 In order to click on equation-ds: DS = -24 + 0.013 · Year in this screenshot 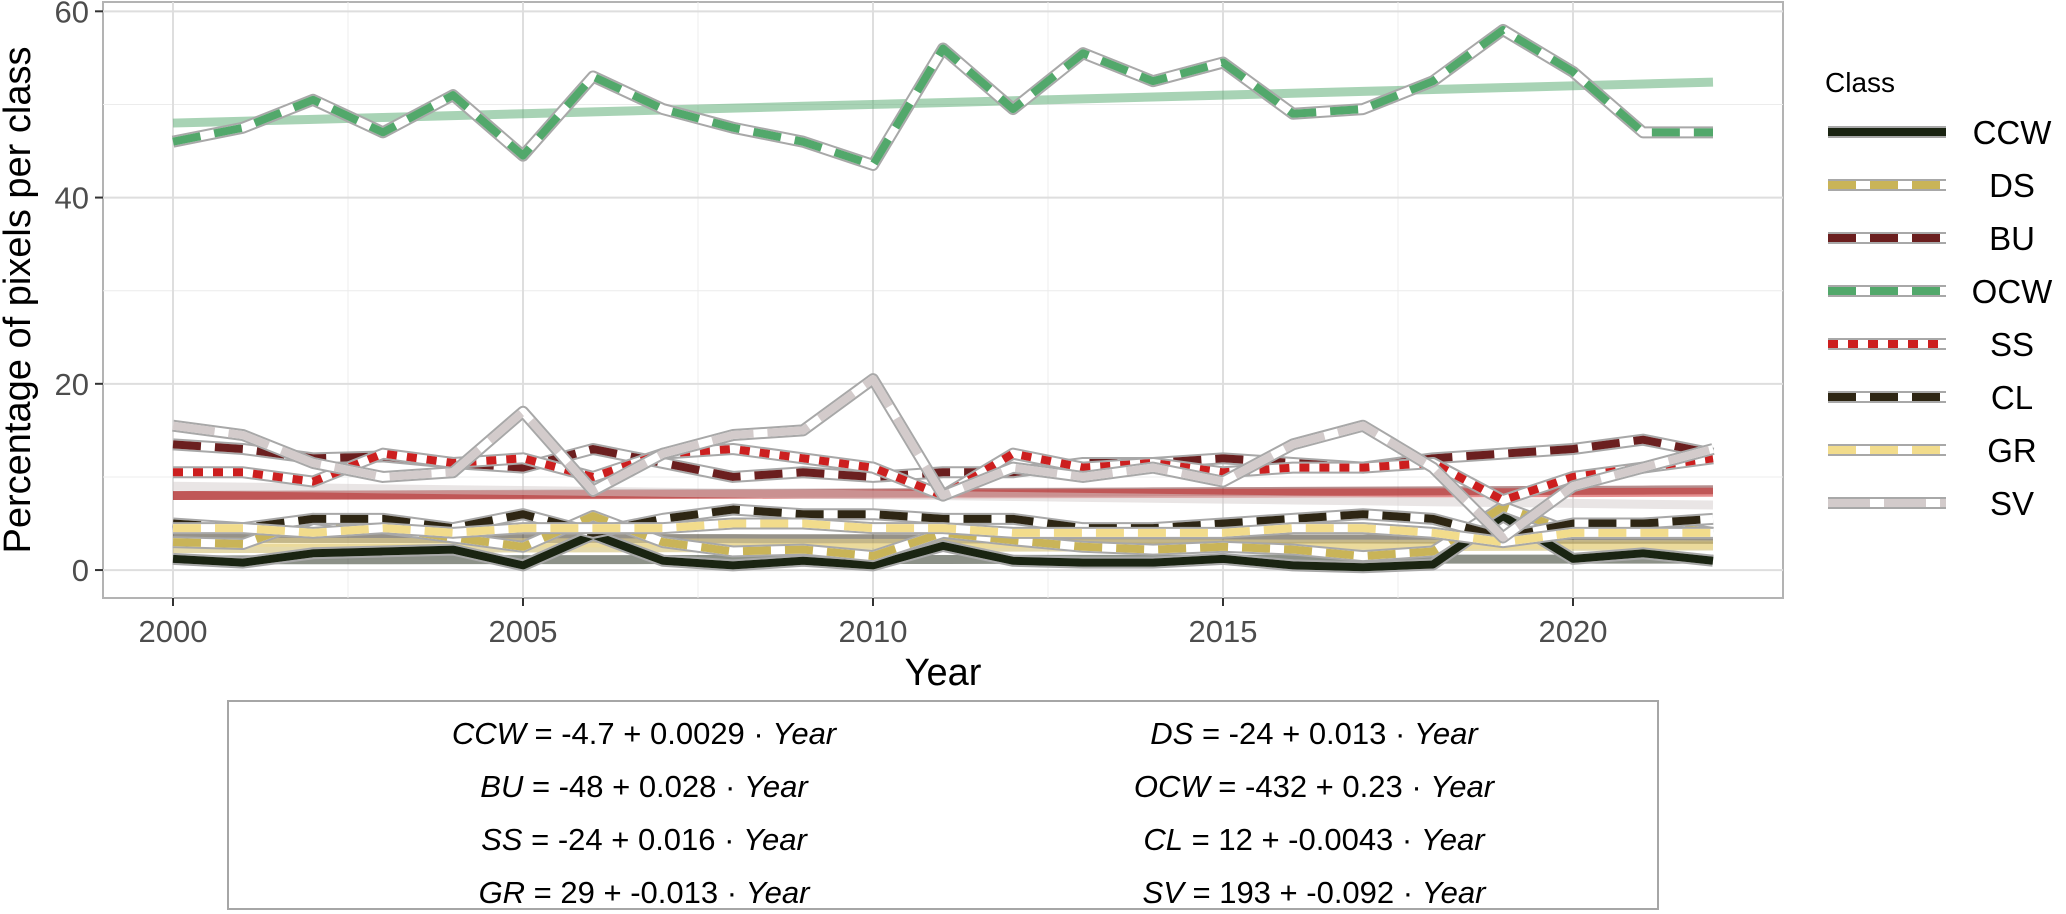, I will do `click(1313, 734)`.